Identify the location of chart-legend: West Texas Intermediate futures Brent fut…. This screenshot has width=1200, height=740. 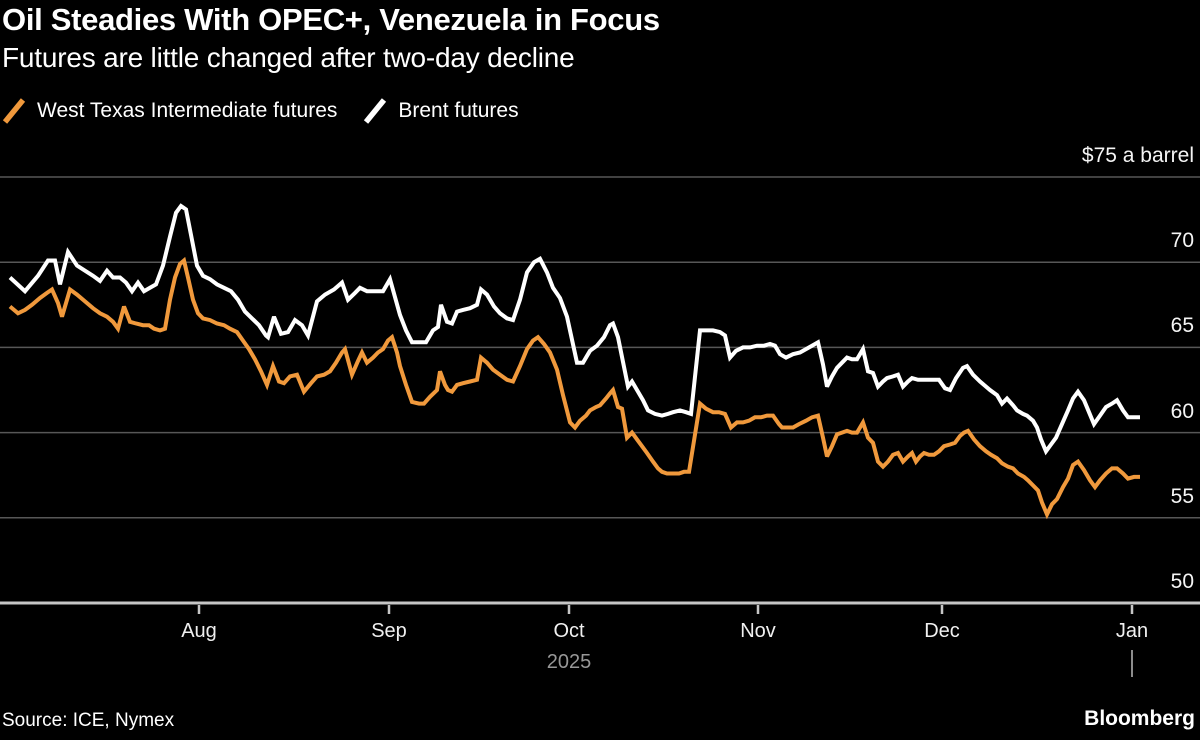
(273, 111).